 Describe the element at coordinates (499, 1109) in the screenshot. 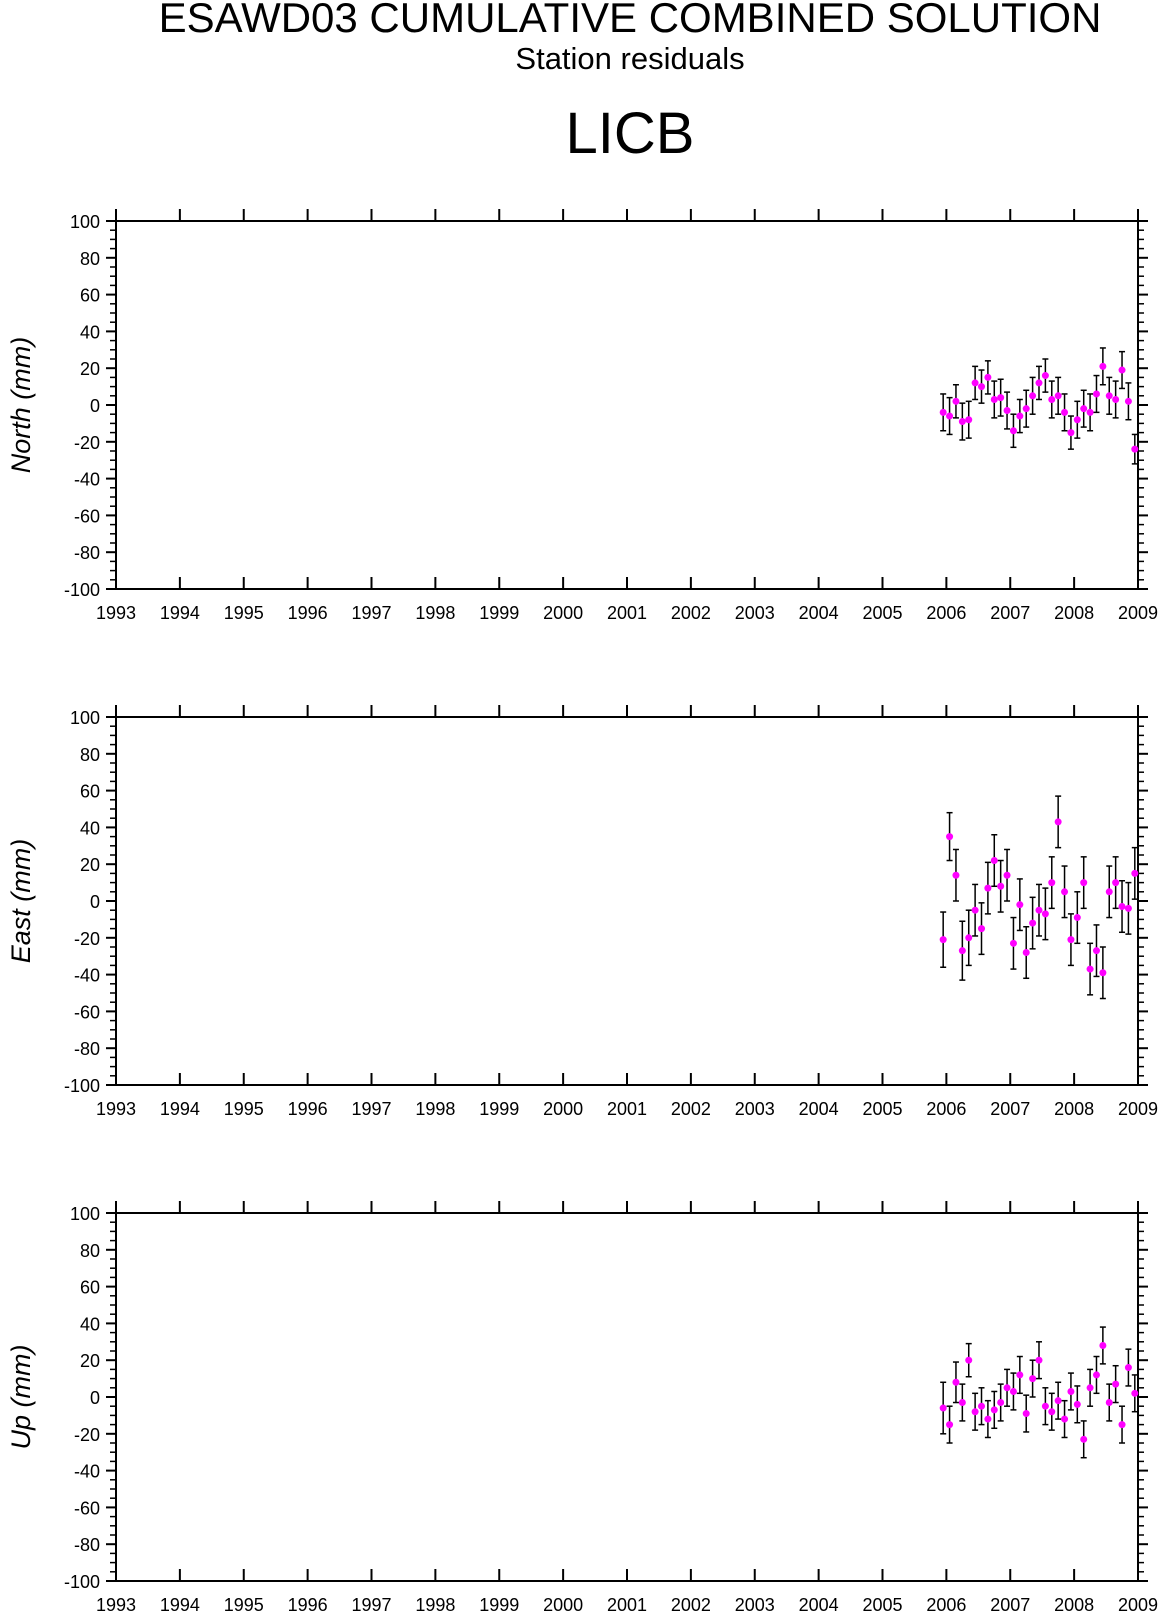

I see `x-tick-label: 1999` at that location.